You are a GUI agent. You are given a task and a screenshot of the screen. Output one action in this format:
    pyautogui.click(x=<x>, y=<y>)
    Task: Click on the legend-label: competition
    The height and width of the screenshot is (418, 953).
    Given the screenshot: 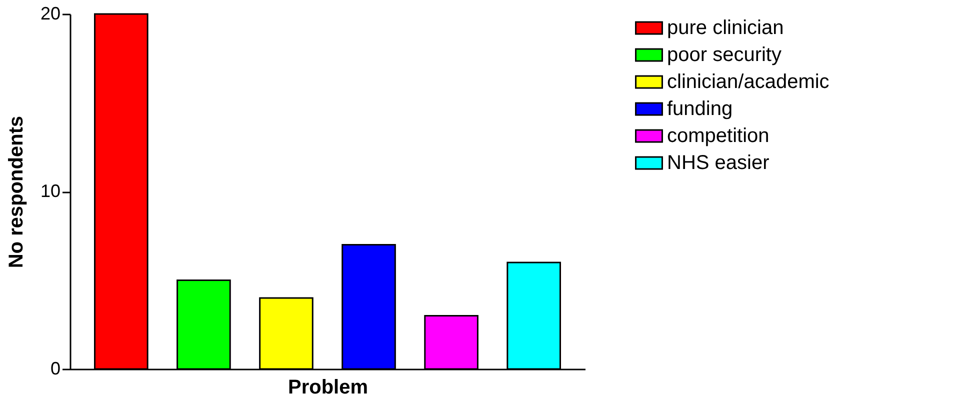 What is the action you would take?
    pyautogui.click(x=718, y=136)
    